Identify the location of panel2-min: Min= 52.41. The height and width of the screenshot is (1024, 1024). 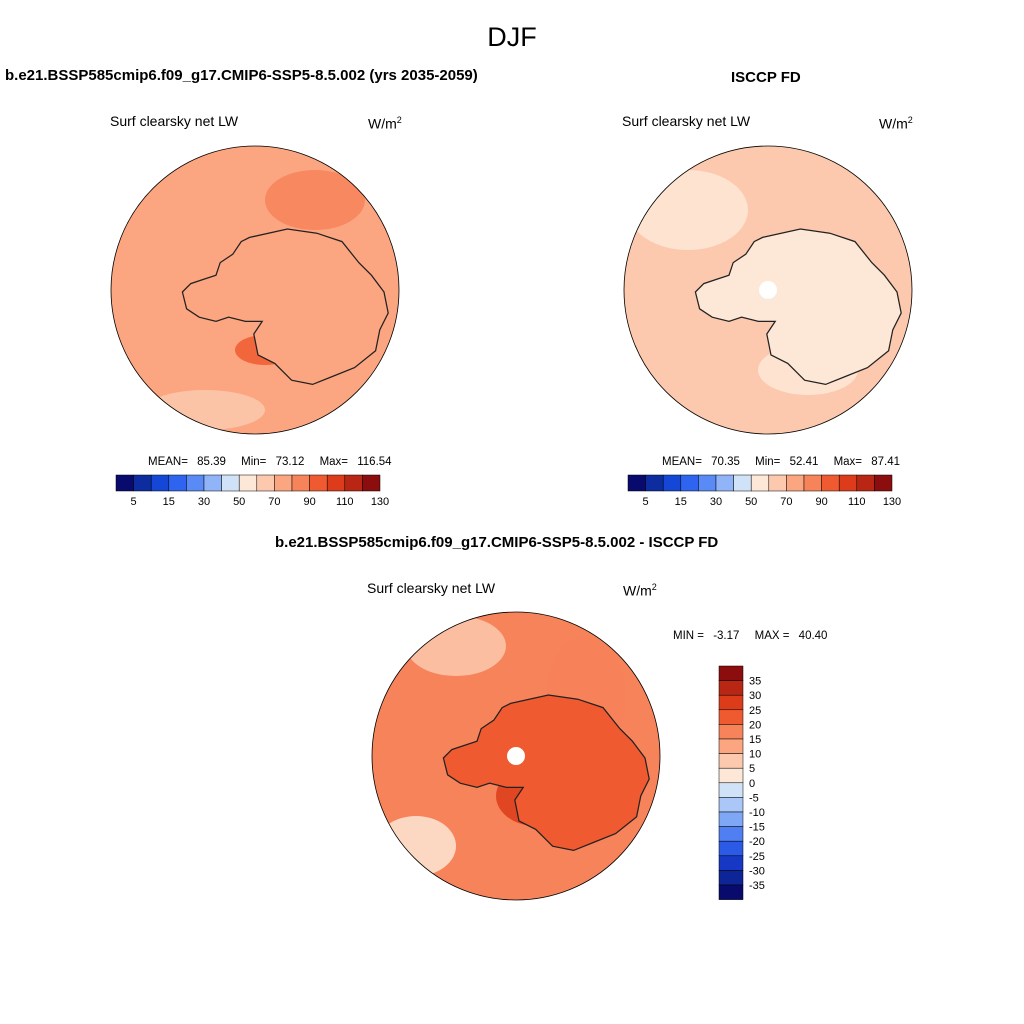
(787, 462).